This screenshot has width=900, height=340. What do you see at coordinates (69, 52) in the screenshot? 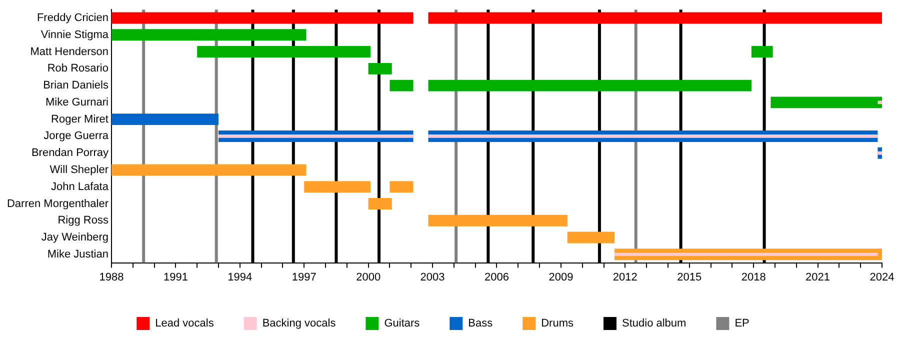
I see `y-tick-label: Matt Henderson` at bounding box center [69, 52].